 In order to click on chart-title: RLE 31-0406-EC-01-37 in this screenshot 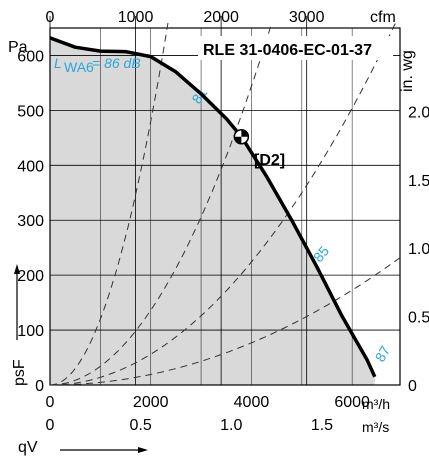, I will do `click(287, 50)`.